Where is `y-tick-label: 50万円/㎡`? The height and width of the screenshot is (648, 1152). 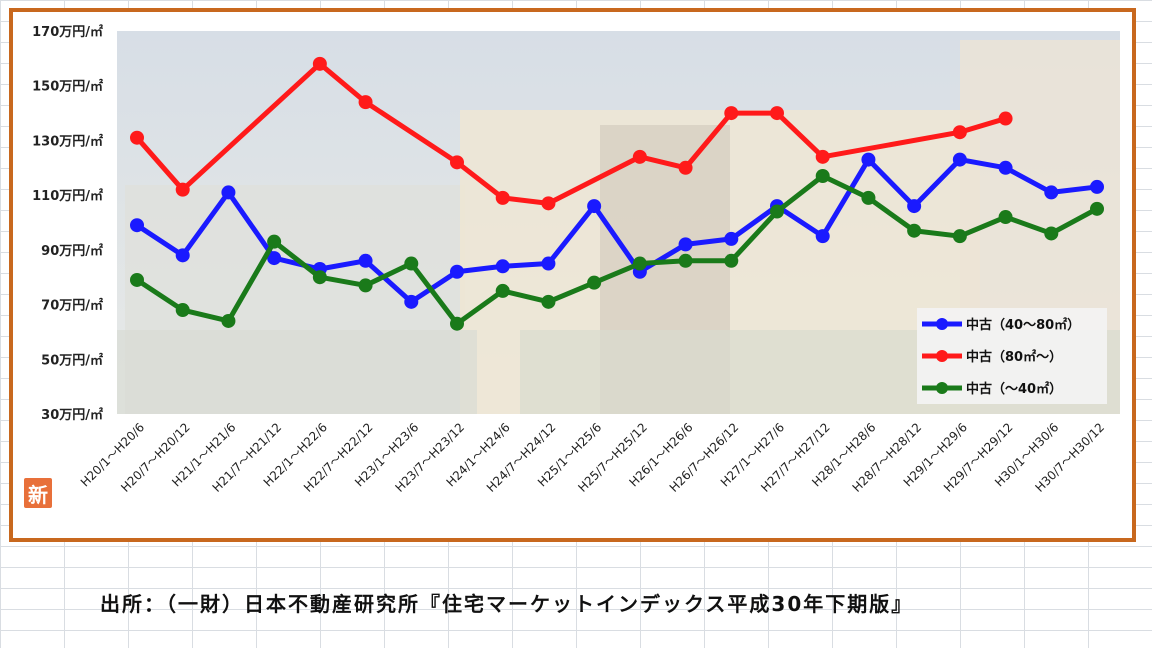 y-tick-label: 50万円/㎡ is located at coordinates (72, 360).